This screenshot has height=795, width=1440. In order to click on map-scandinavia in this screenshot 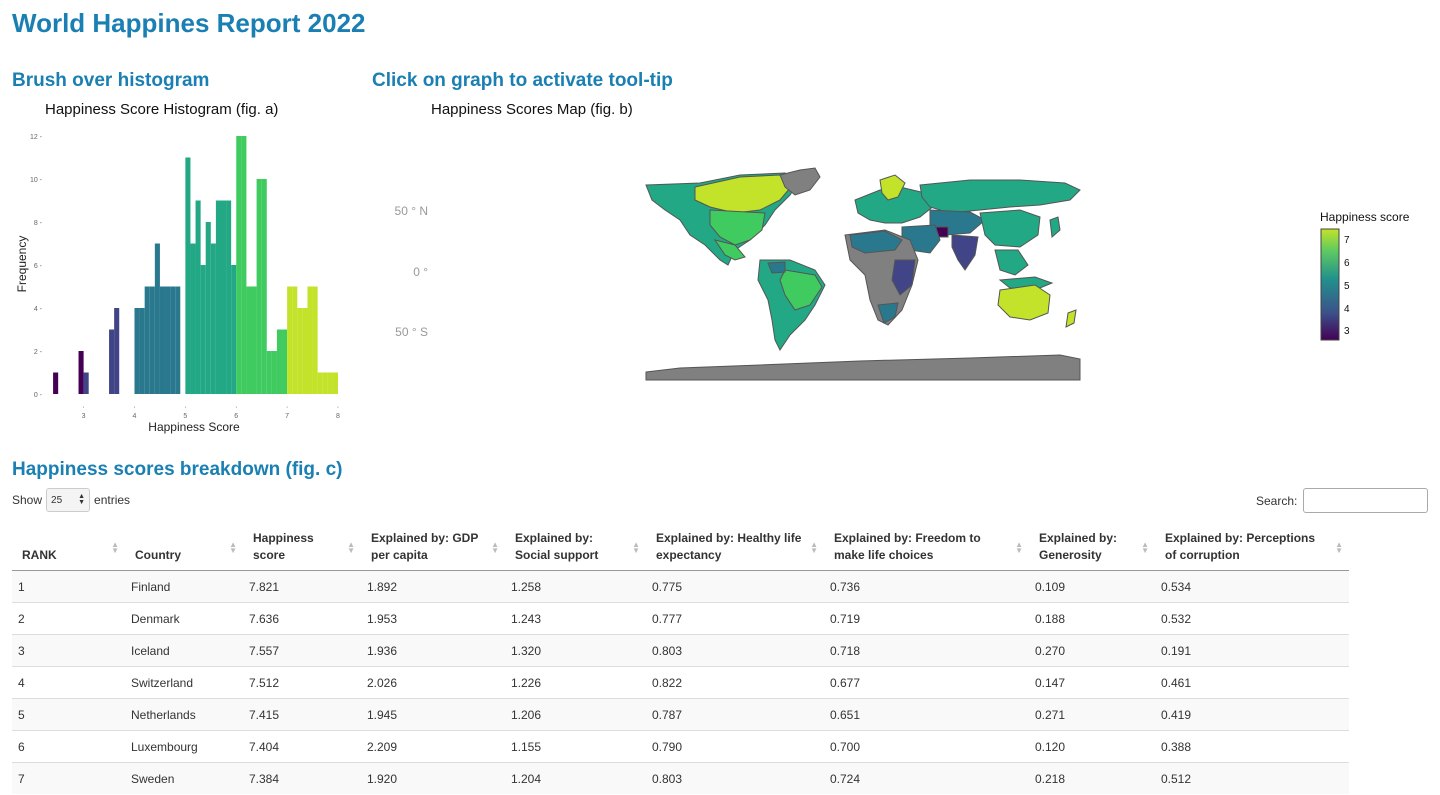, I will do `click(892, 187)`.